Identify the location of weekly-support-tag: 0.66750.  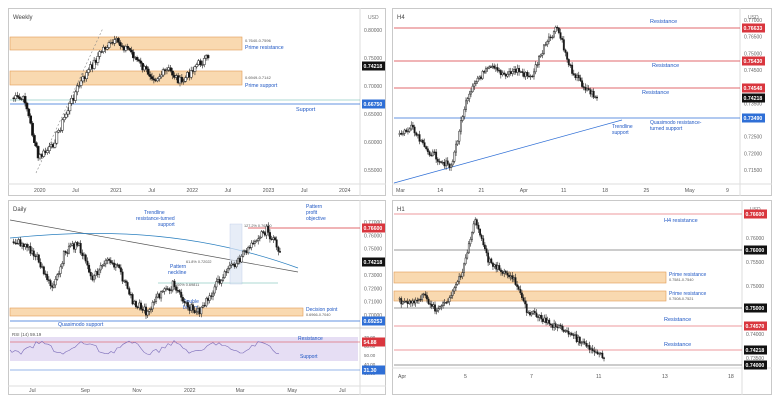
(373, 105).